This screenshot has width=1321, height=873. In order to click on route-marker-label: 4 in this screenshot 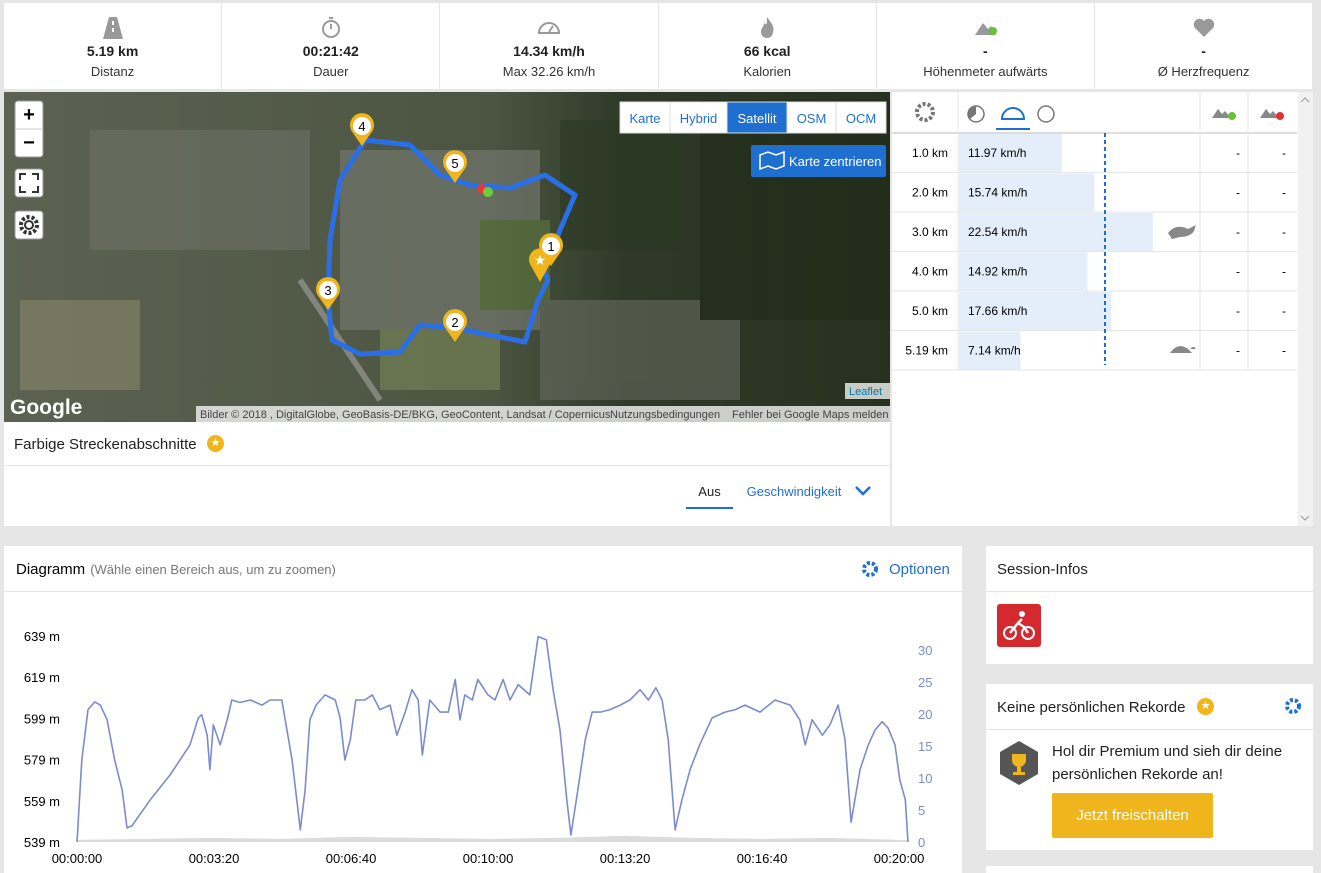, I will do `click(361, 126)`.